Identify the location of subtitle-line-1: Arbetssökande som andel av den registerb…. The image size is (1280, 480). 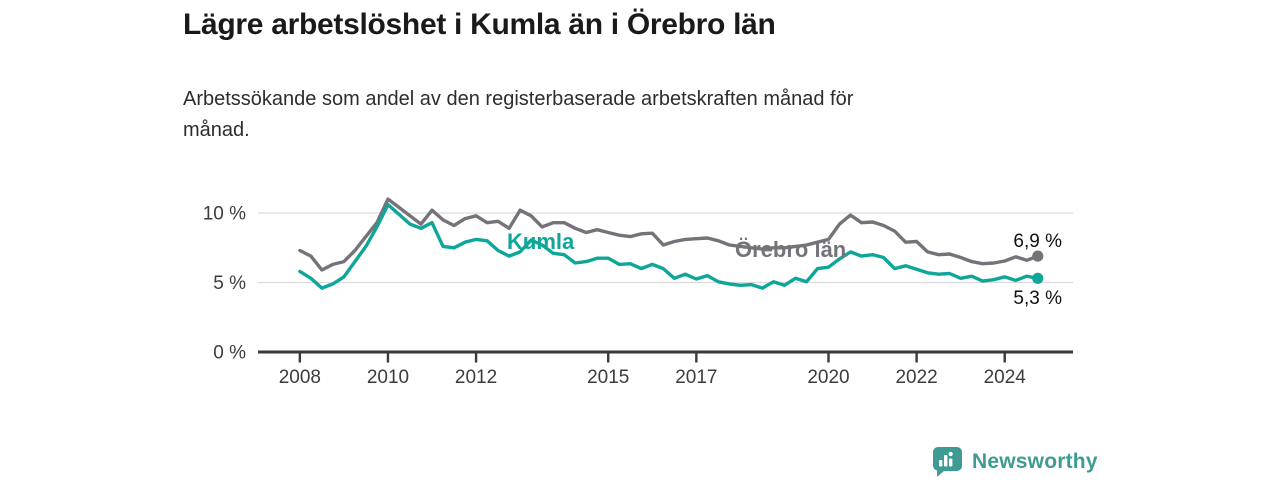
(518, 99).